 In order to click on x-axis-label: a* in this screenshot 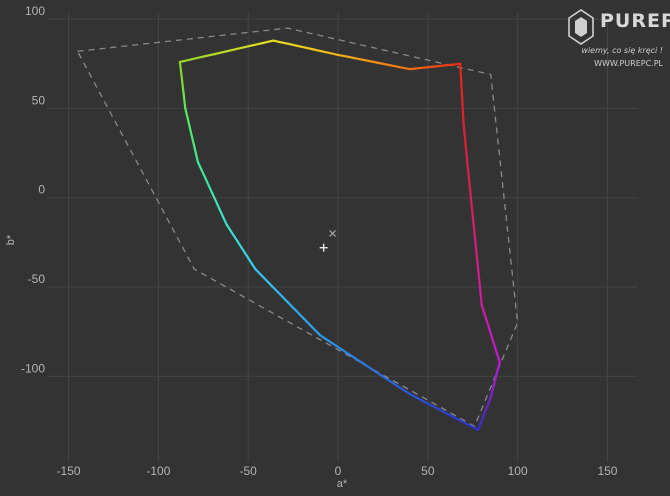, I will do `click(342, 484)`.